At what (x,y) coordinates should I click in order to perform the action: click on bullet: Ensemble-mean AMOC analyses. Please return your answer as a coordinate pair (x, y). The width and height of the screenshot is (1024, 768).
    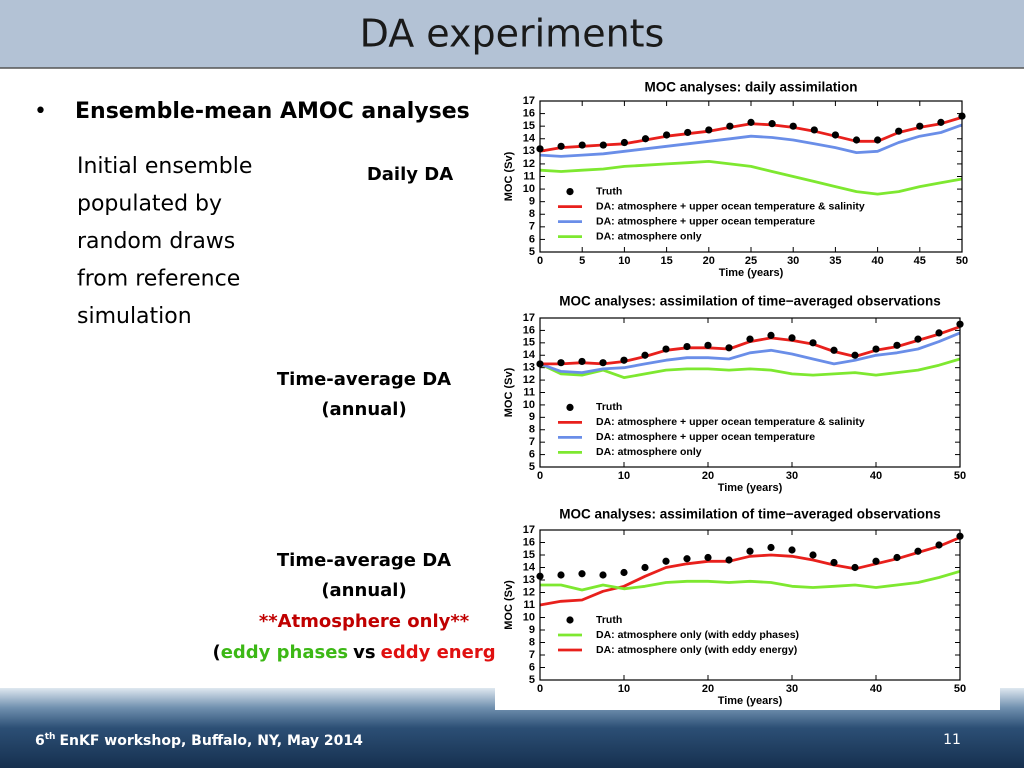
    Looking at the image, I should click on (272, 111).